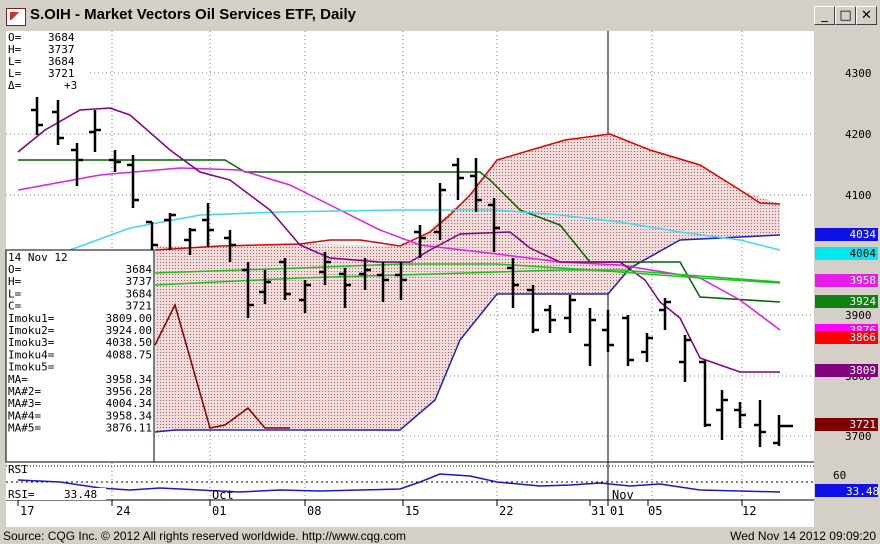 This screenshot has width=880, height=544. I want to click on date-label: 31, so click(598, 511).